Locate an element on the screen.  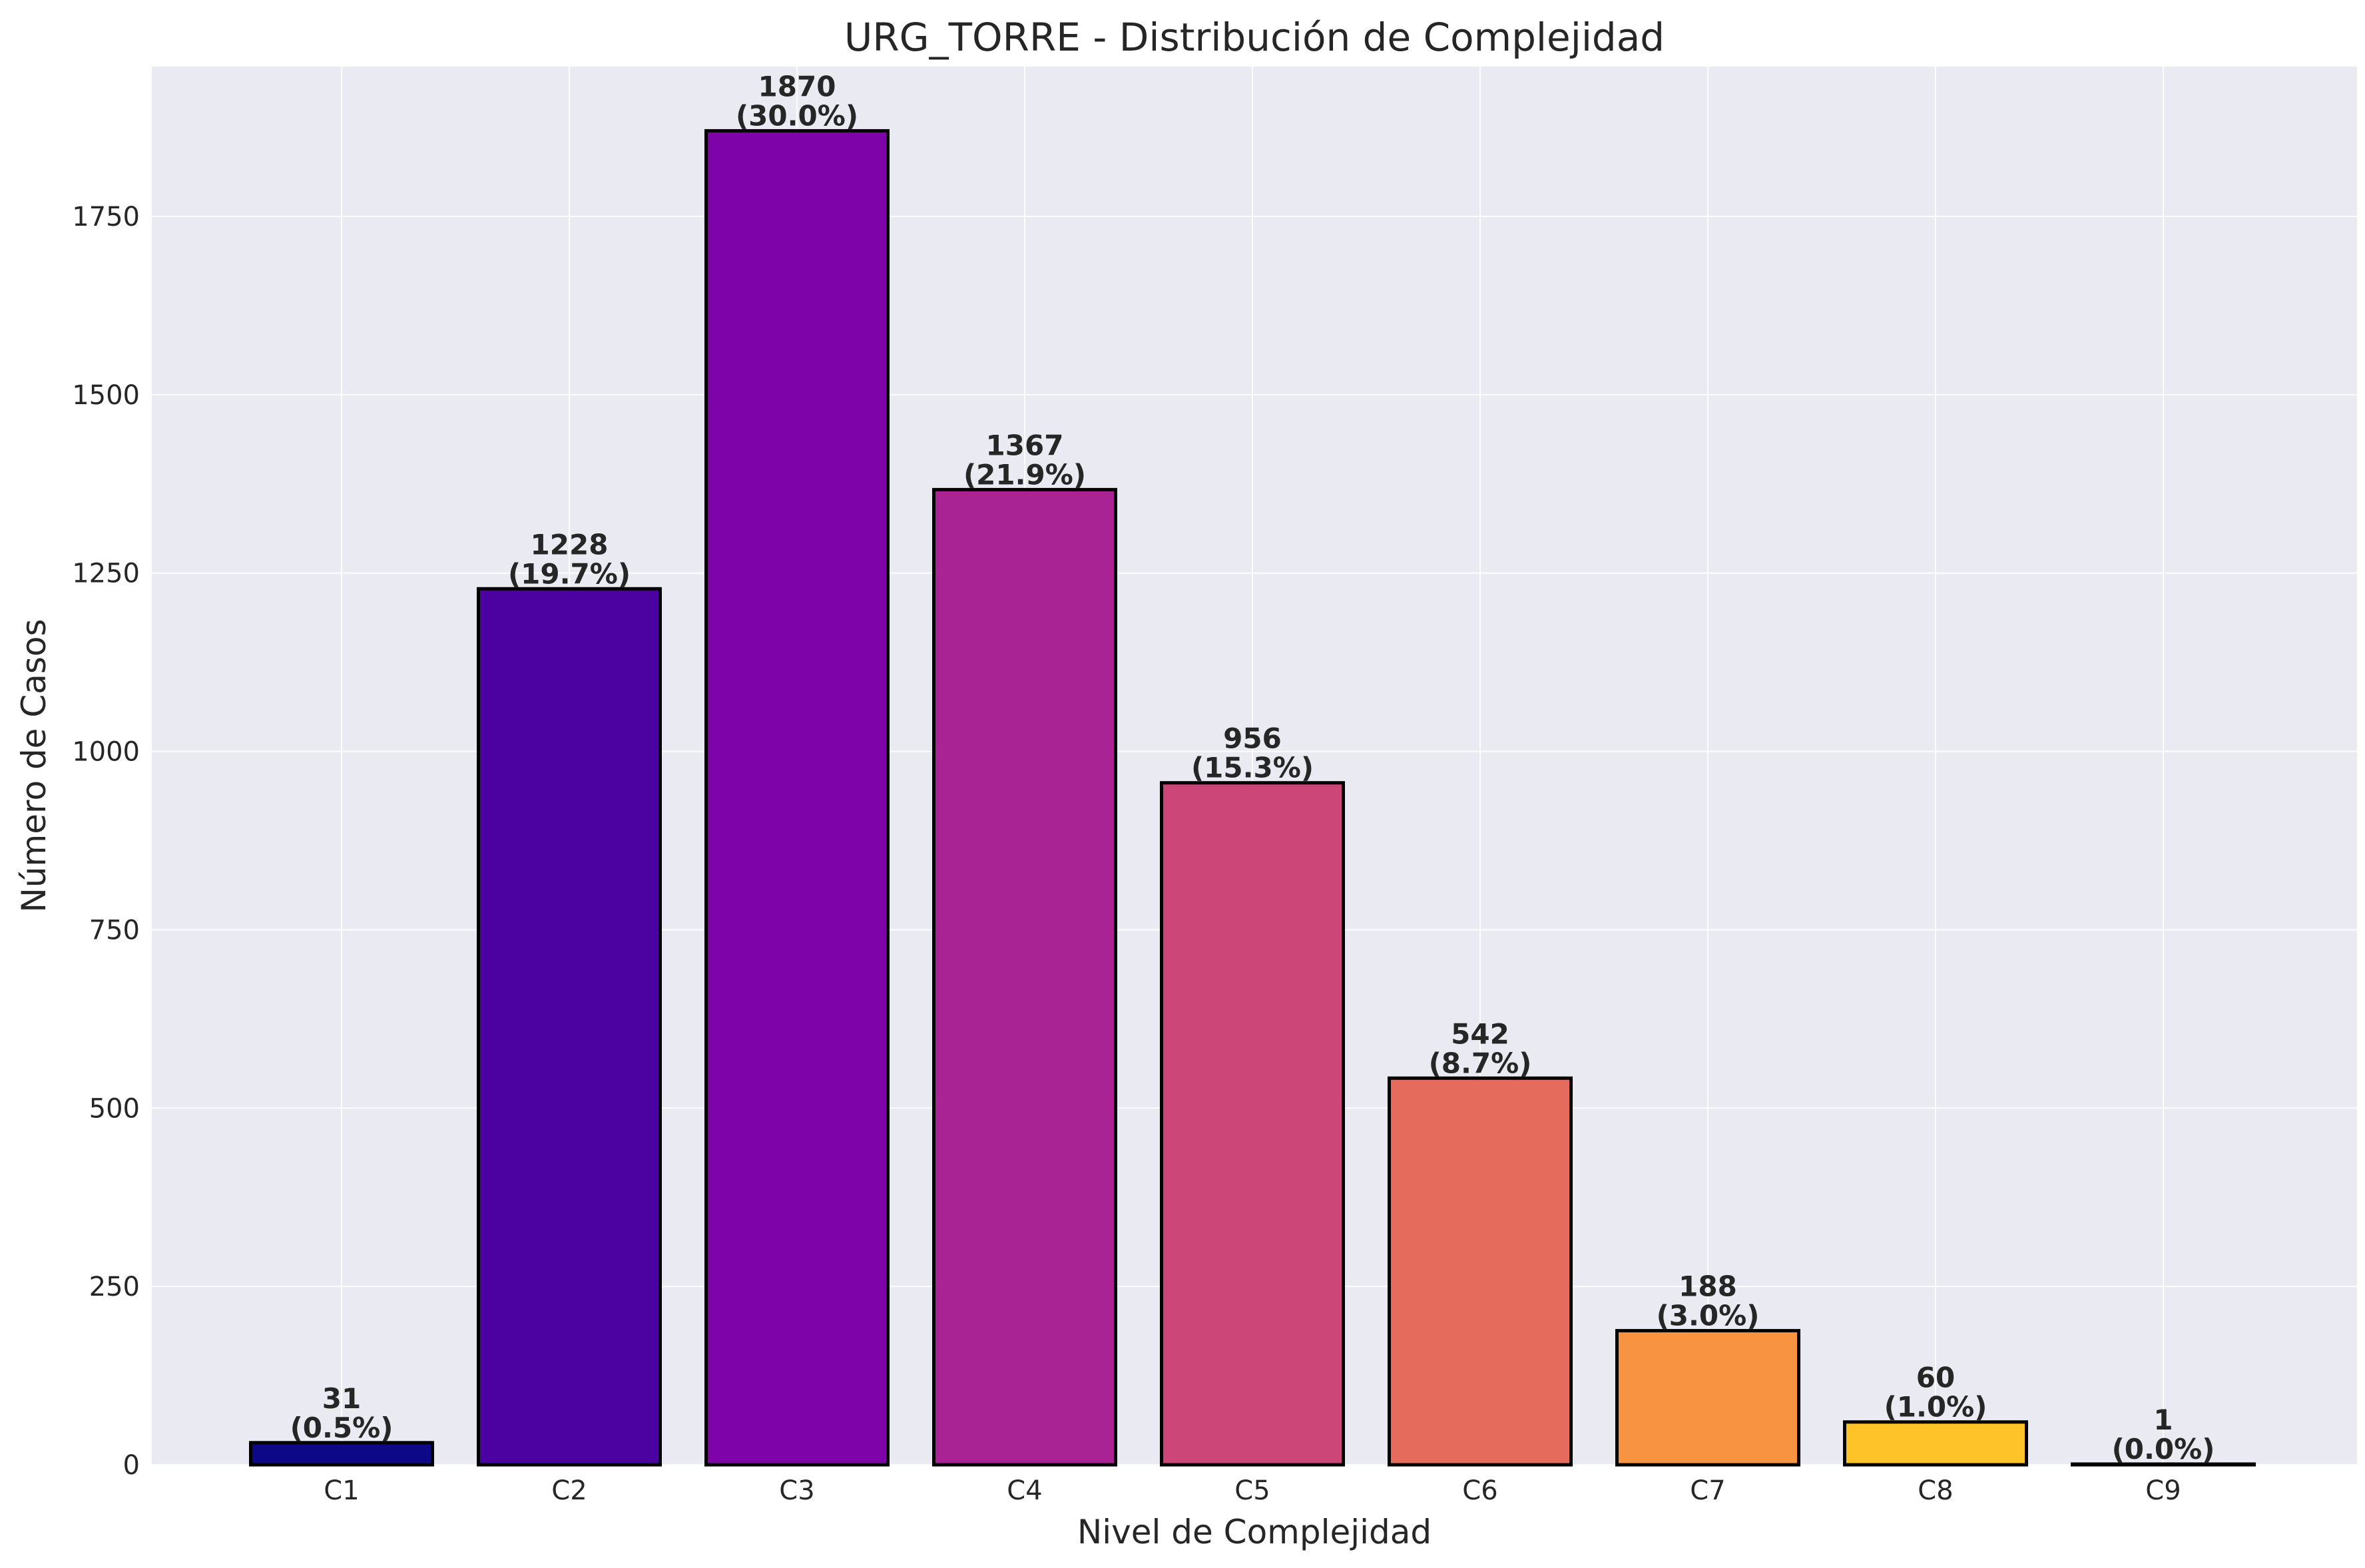
bar-percent-label: (30.0%) is located at coordinates (797, 115).